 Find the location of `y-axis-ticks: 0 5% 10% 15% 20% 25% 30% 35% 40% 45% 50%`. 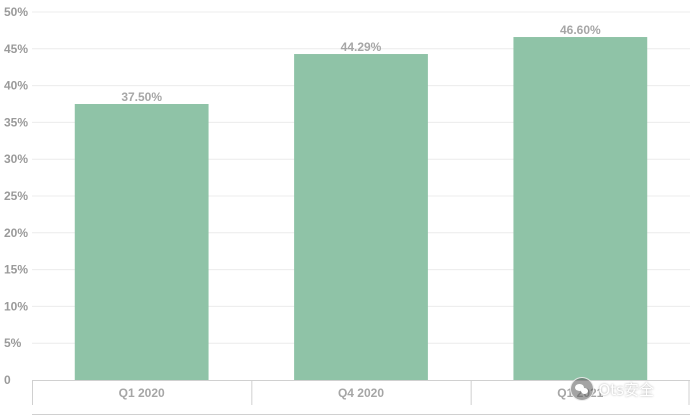

y-axis-ticks: 0 5% 10% 15% 20% 25% 30% 35% 40% 45% 50% is located at coordinates (16, 196).